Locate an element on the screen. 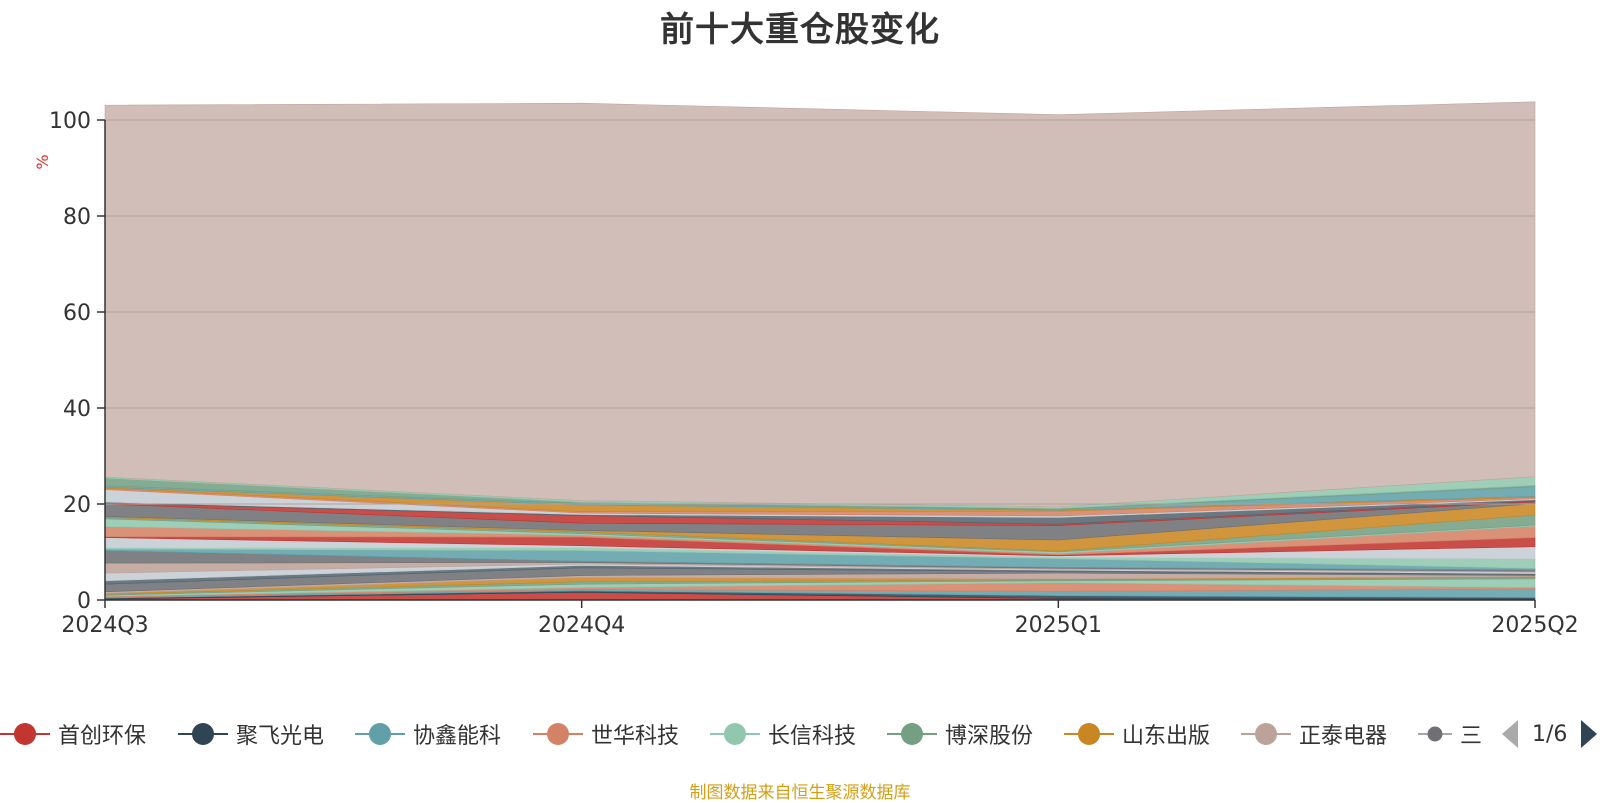  legend: 首创环保 聚飞光电 协鑫能科 世华科技 长信科技 博深股份 山东出版 正泰电器 三 is located at coordinates (800, 734).